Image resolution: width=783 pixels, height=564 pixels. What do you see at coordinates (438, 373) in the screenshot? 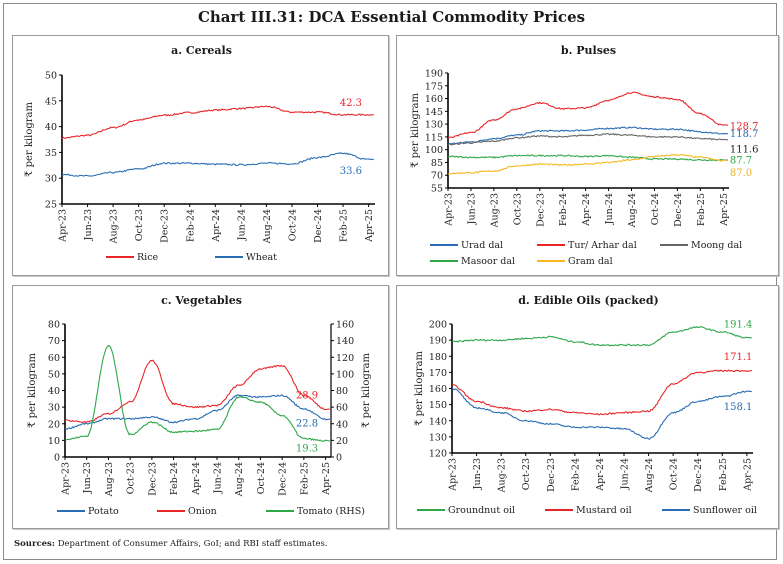
I see `y-tick-label: 170` at bounding box center [438, 373].